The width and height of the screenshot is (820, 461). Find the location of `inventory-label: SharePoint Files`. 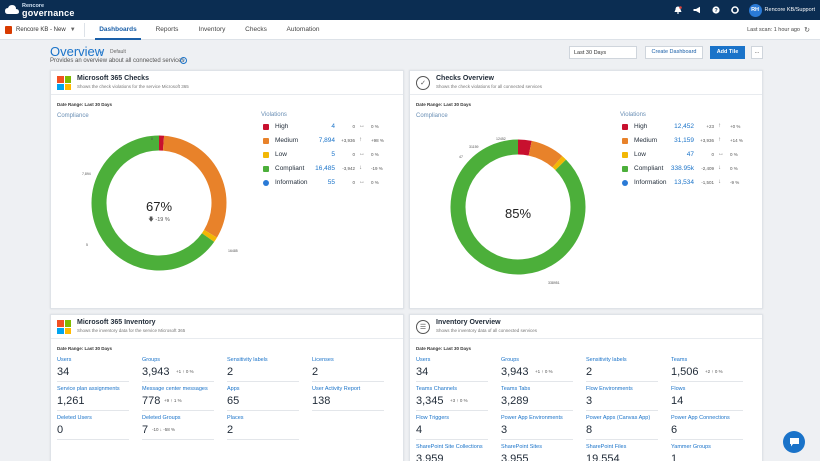

inventory-label: SharePoint Files is located at coordinates (606, 447).